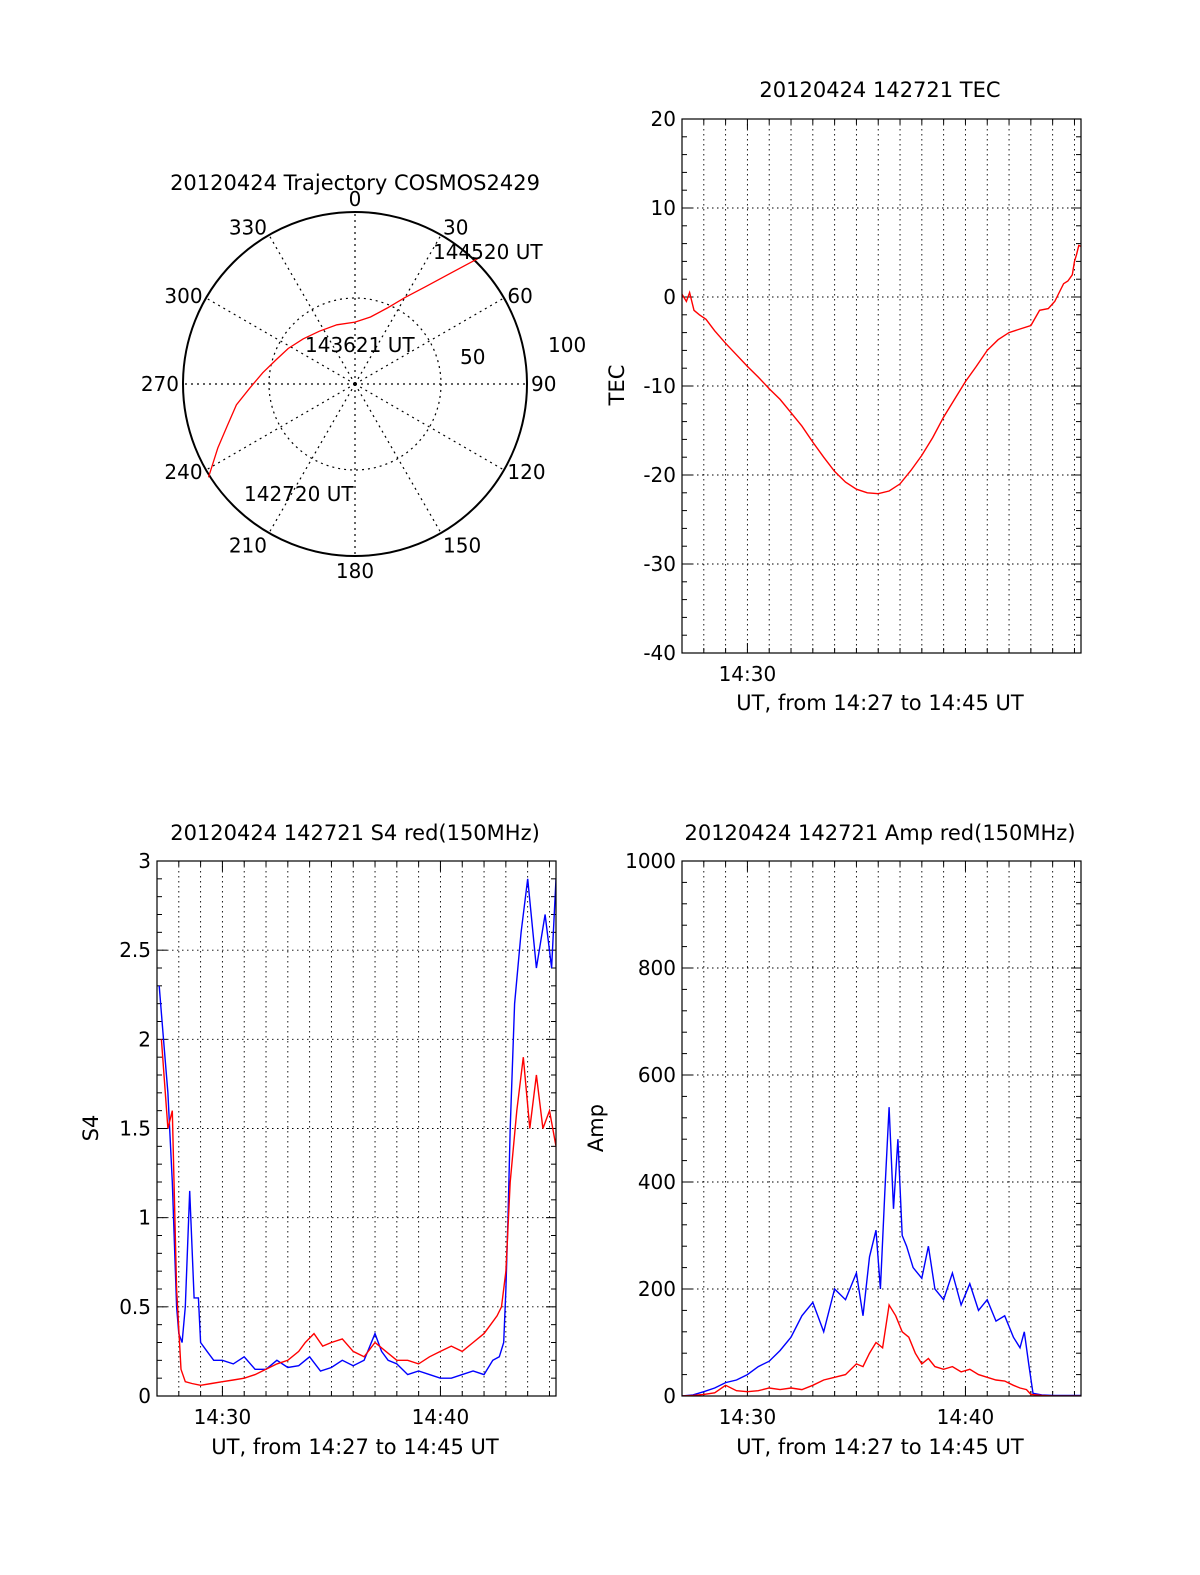 The image size is (1200, 1575). I want to click on polar-radial-label: 50, so click(472, 357).